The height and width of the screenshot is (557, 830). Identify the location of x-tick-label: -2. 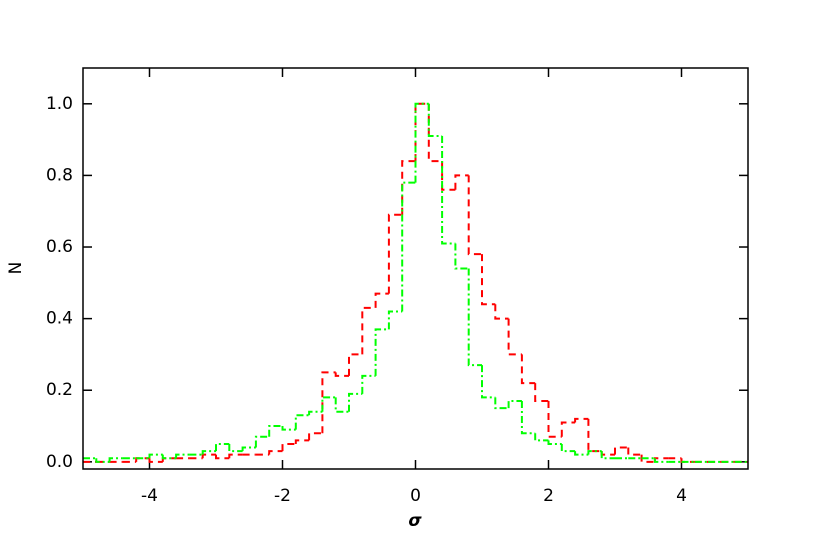
(282, 496).